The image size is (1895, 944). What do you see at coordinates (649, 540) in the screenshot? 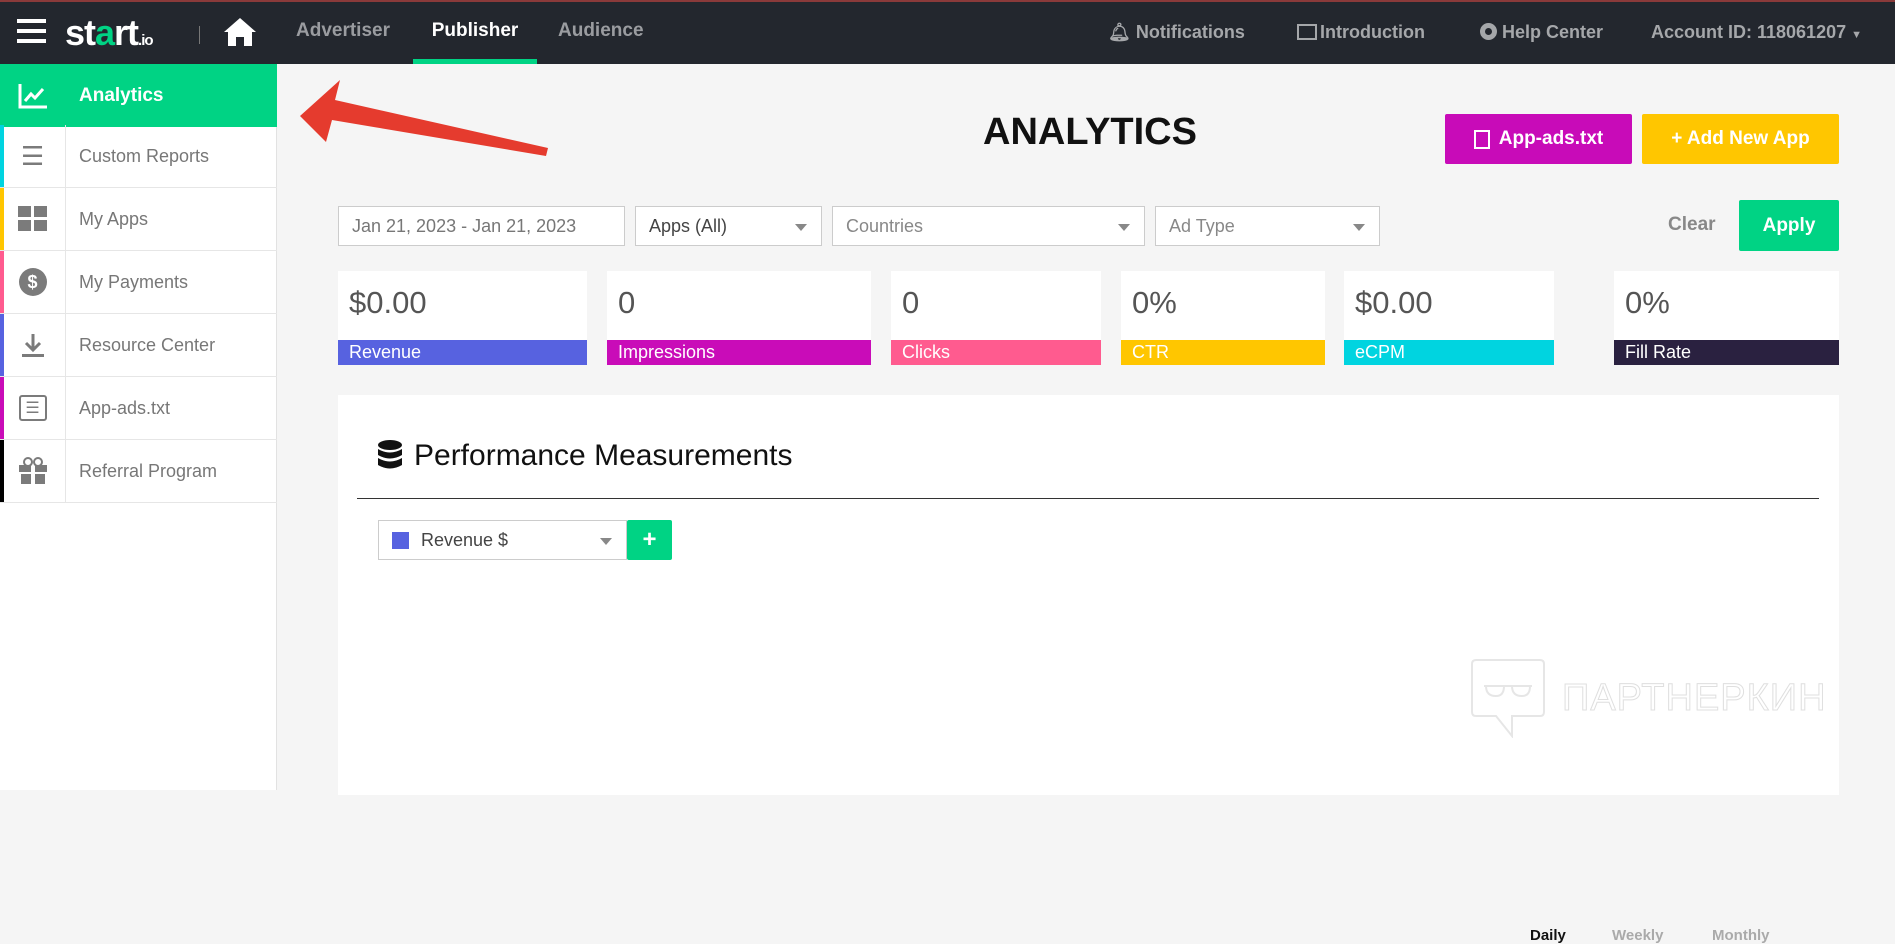
I see `add-metric-button: +` at bounding box center [649, 540].